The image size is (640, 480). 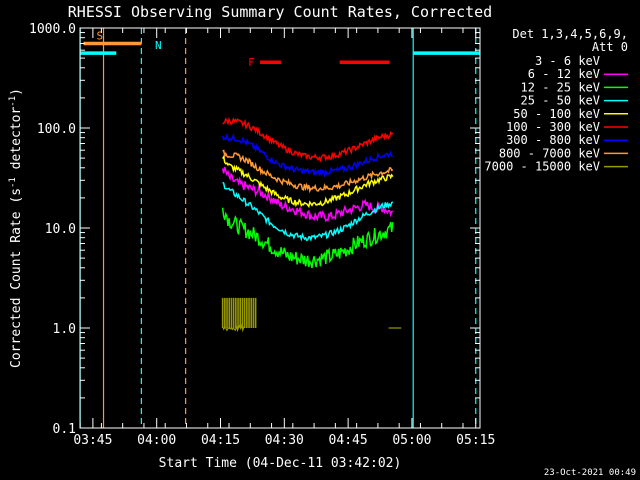 What do you see at coordinates (284, 440) in the screenshot?
I see `x-tick-label-3: 04:30` at bounding box center [284, 440].